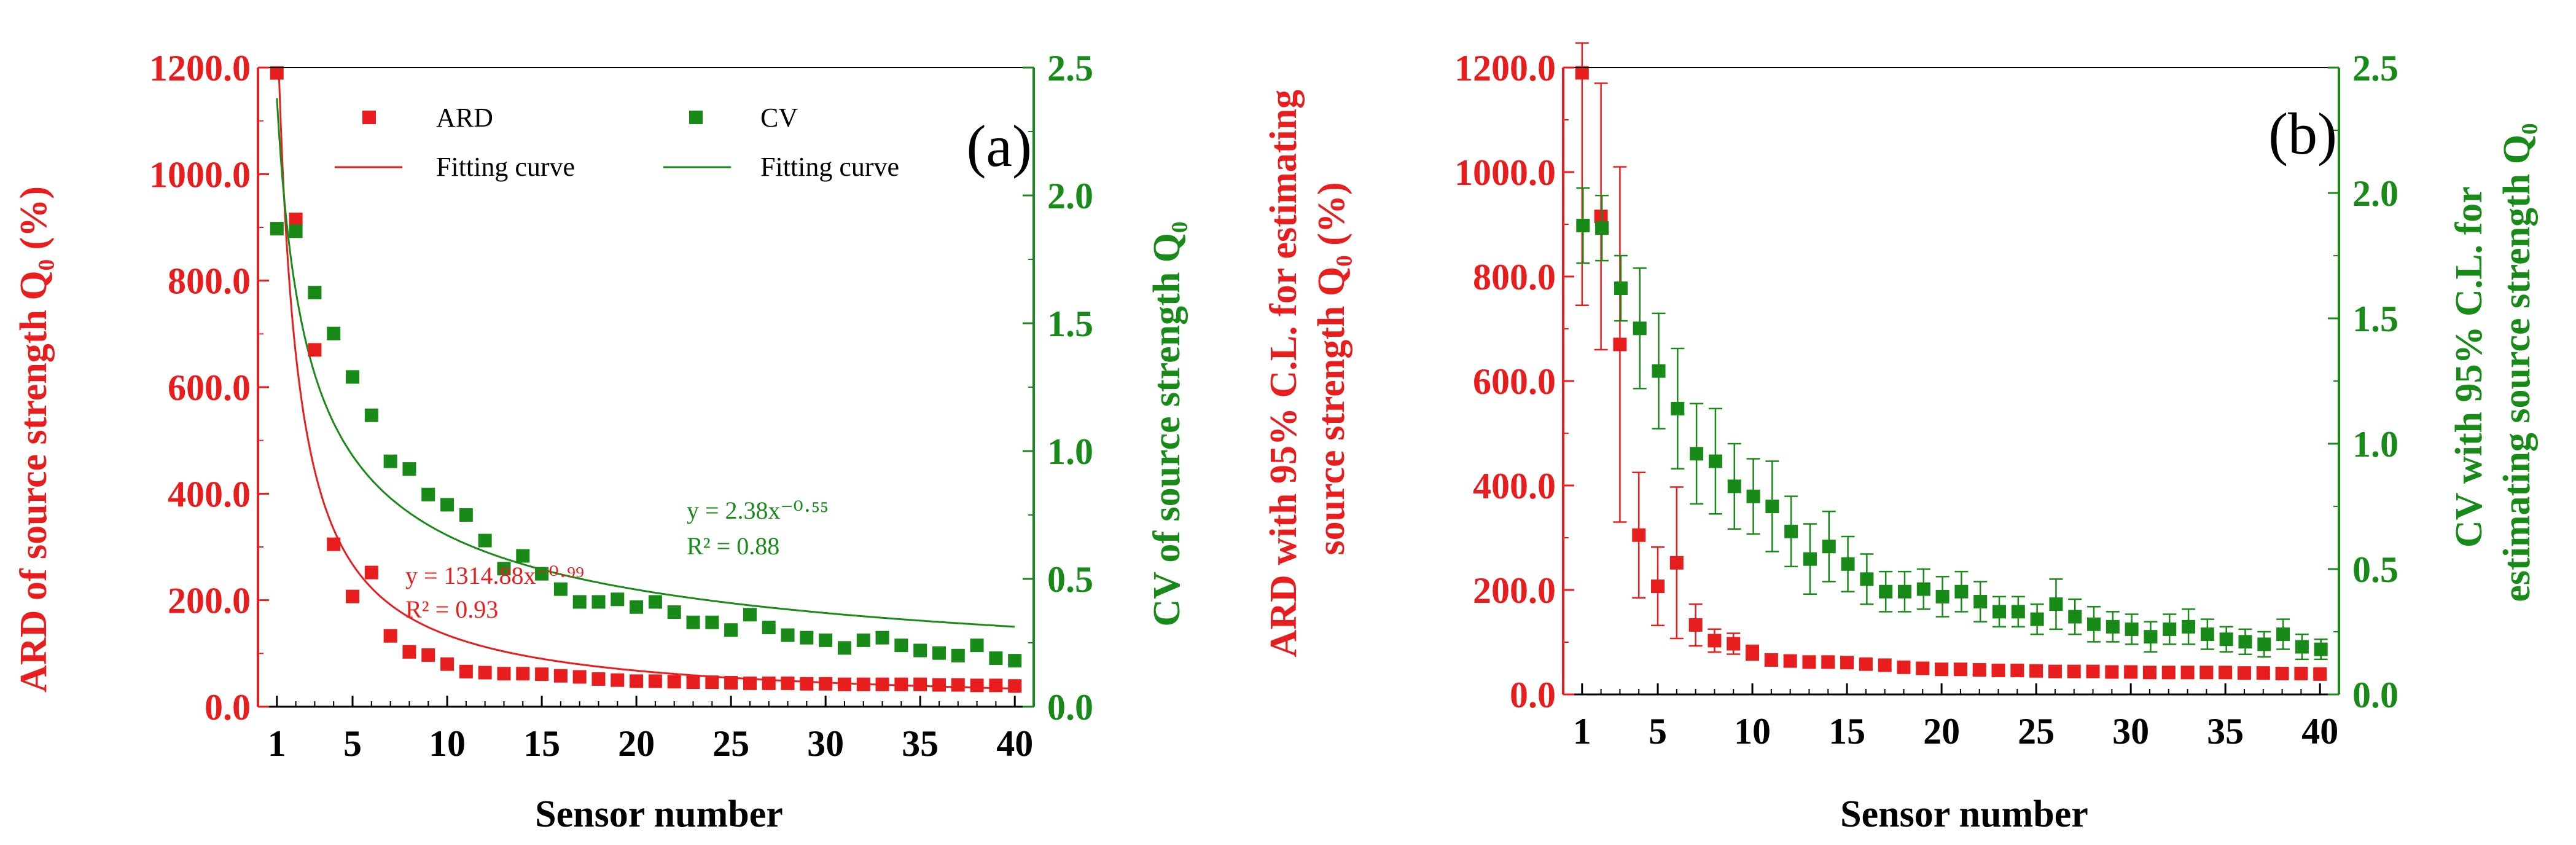 The width and height of the screenshot is (2576, 845). What do you see at coordinates (1582, 731) in the screenshot?
I see `panel-b-x-tick-label: 1` at bounding box center [1582, 731].